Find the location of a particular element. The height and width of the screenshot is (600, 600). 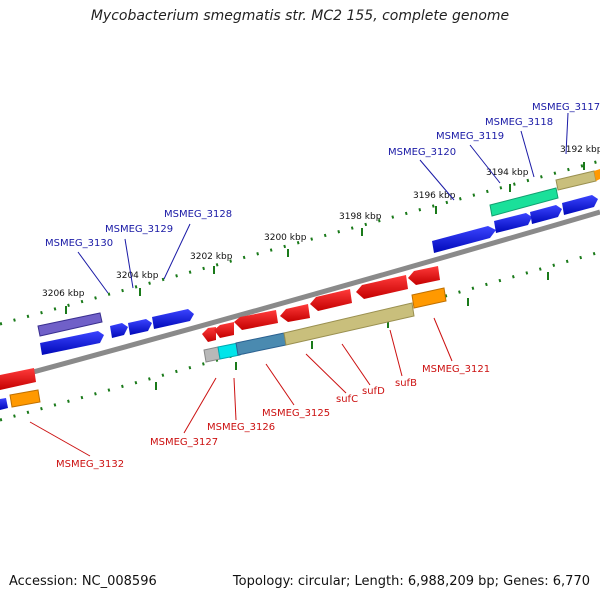

gene-label-MSMEG_3127: MSMEG_3127 is located at coordinates (184, 442).